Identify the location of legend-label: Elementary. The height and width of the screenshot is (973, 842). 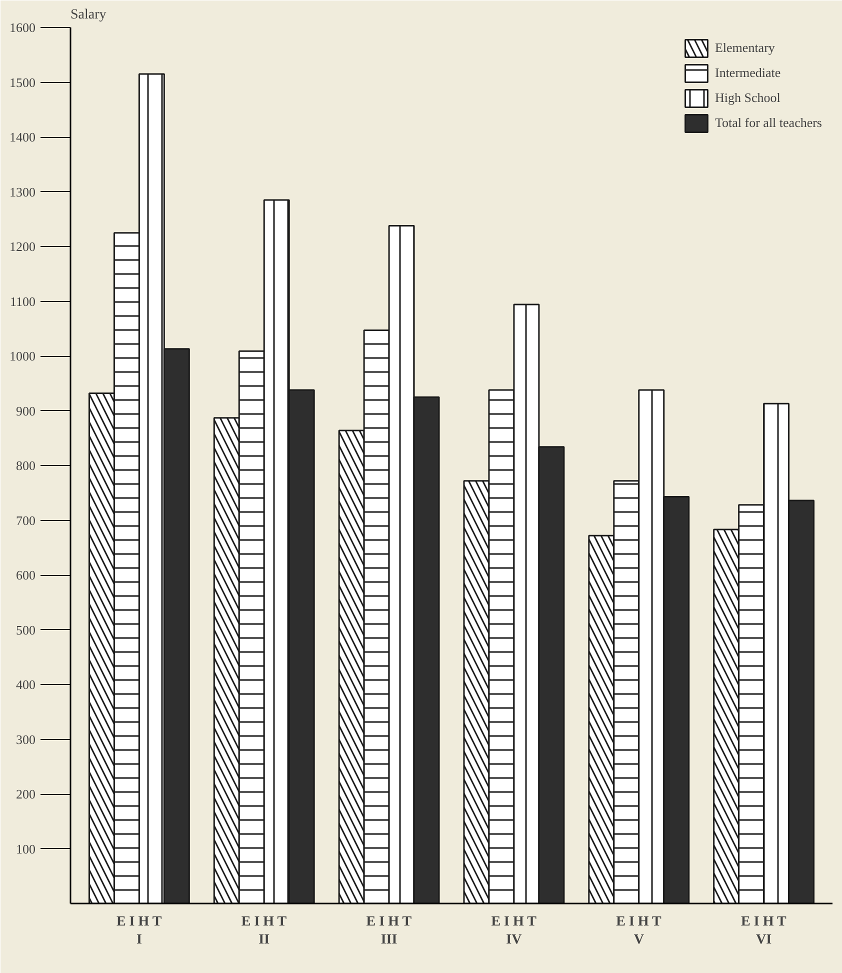
(744, 48).